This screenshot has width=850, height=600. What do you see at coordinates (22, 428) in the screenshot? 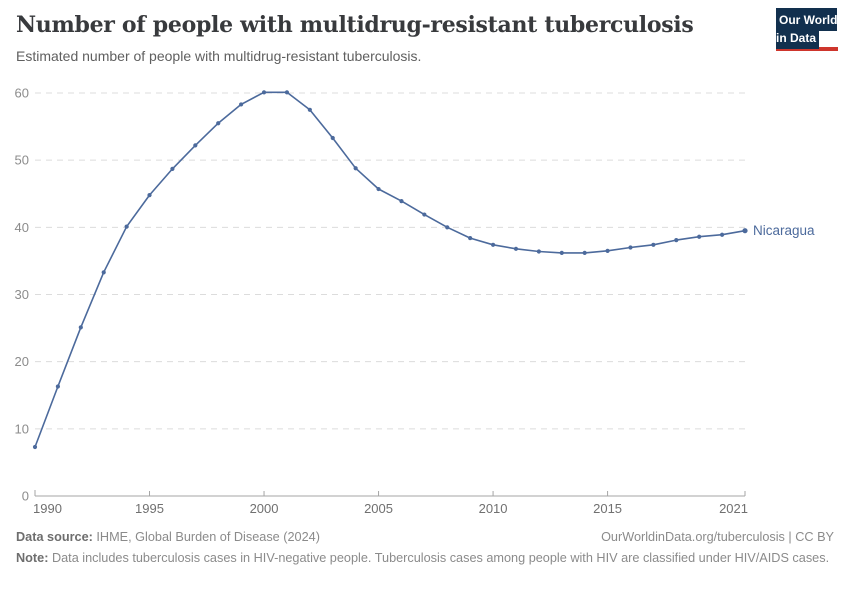
I see `y-tick-label: 10` at bounding box center [22, 428].